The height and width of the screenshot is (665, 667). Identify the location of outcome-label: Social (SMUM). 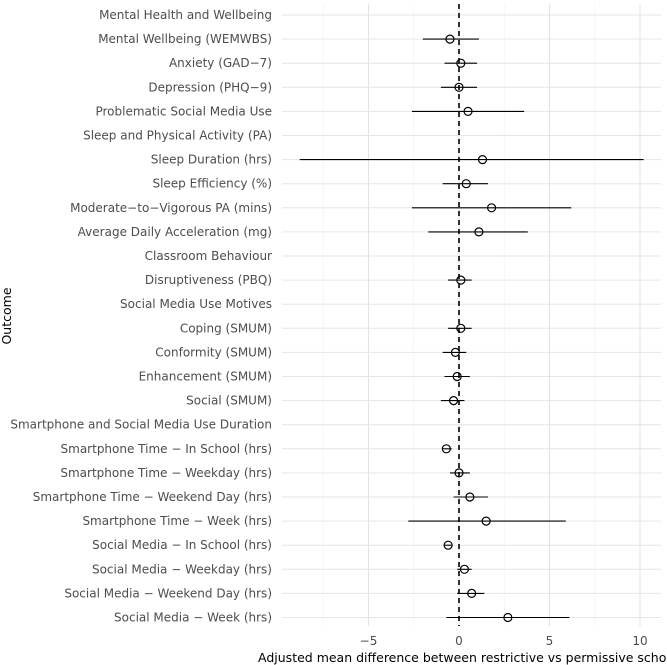
(229, 401).